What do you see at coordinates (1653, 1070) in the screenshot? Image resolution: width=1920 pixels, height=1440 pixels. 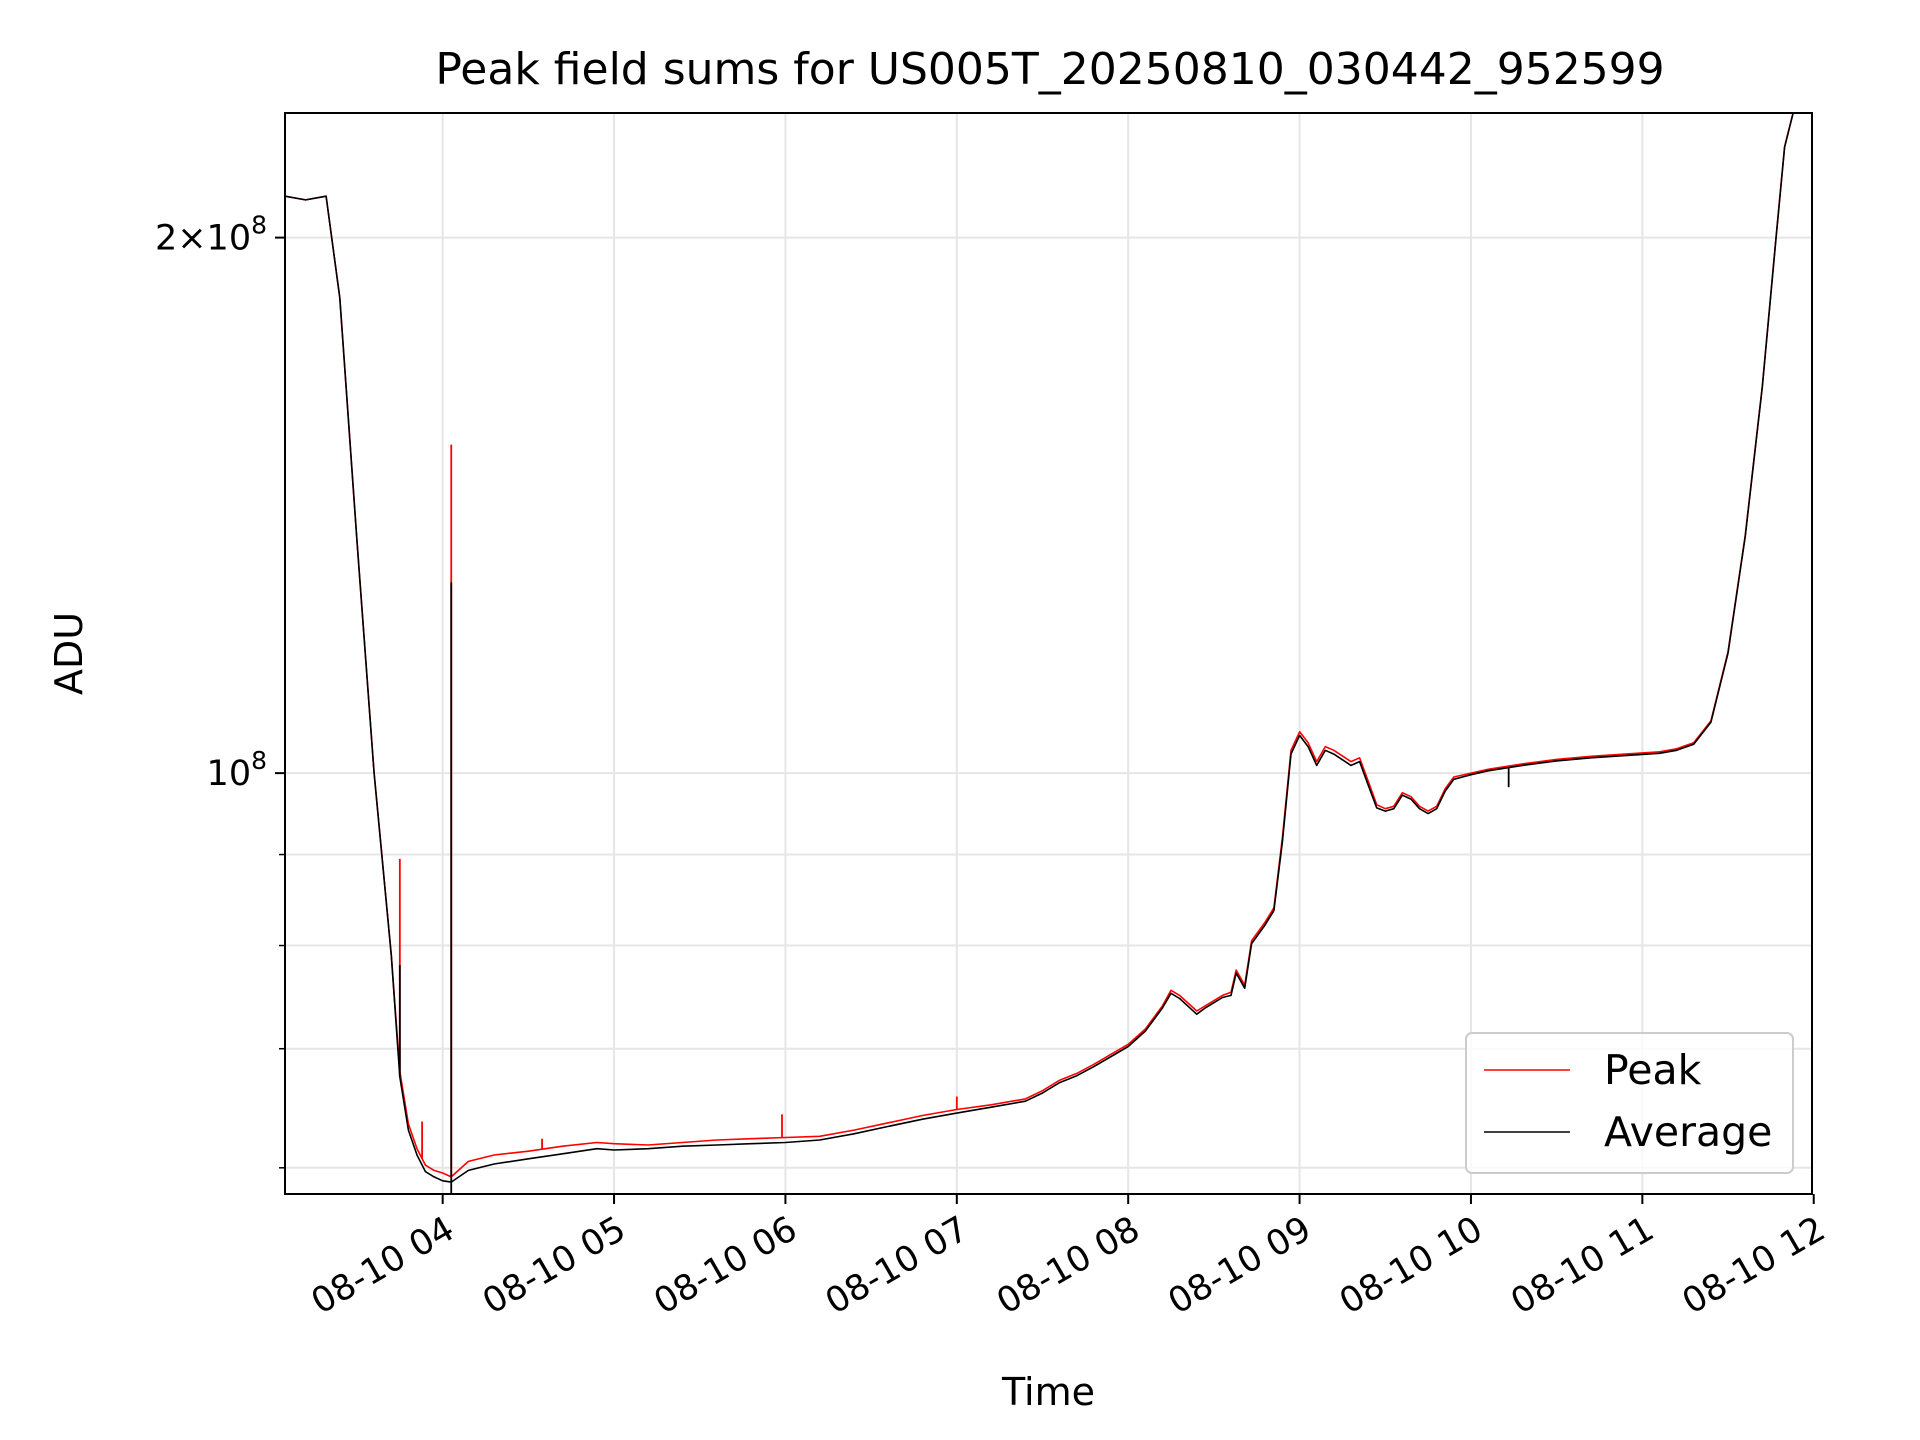 I see `legend-label-peak: Peak` at bounding box center [1653, 1070].